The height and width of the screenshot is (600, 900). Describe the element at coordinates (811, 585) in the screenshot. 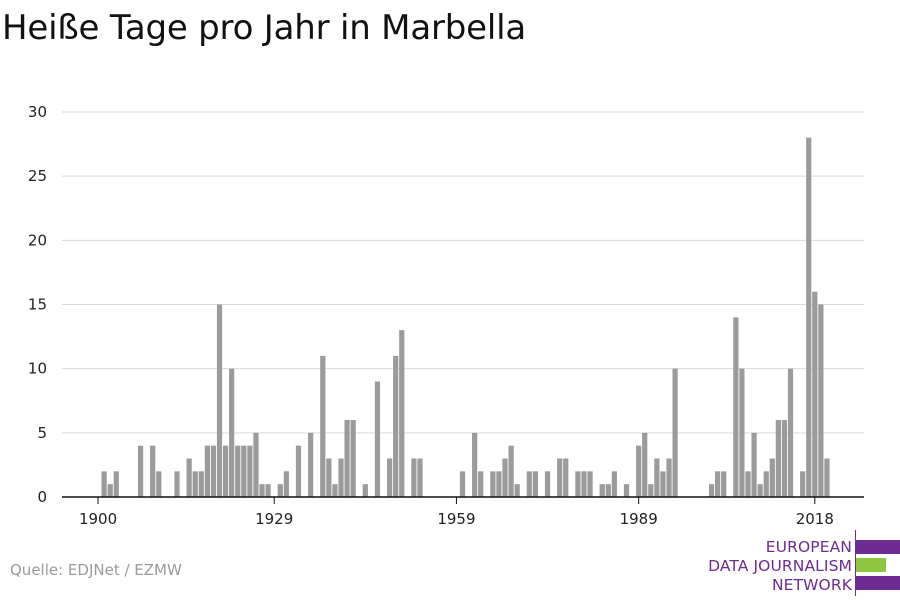

I see `logo-line-3: NETWORK` at that location.